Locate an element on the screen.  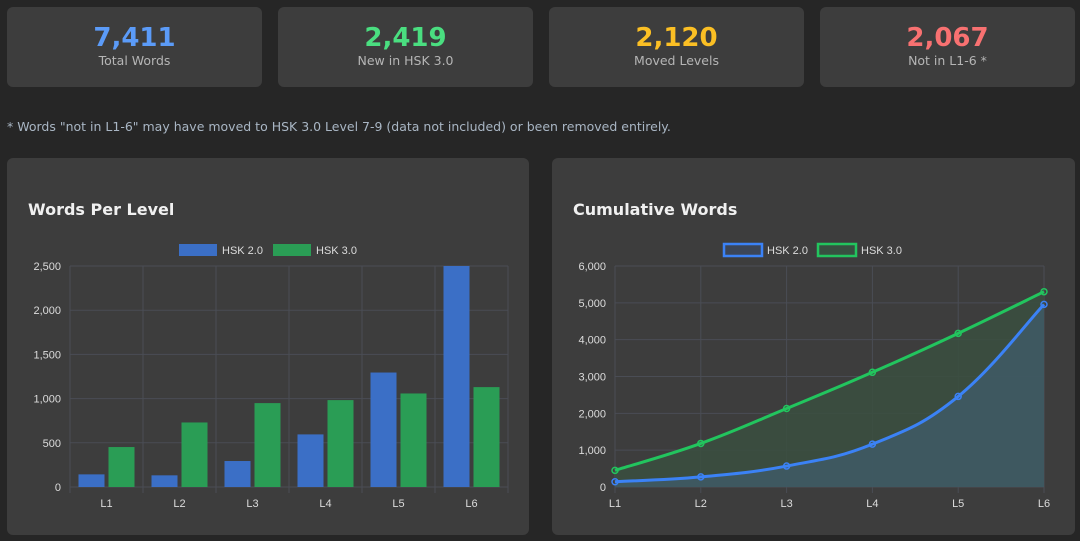
stat-card-not-in: 2,067 Not in L1-6 * is located at coordinates (947, 47).